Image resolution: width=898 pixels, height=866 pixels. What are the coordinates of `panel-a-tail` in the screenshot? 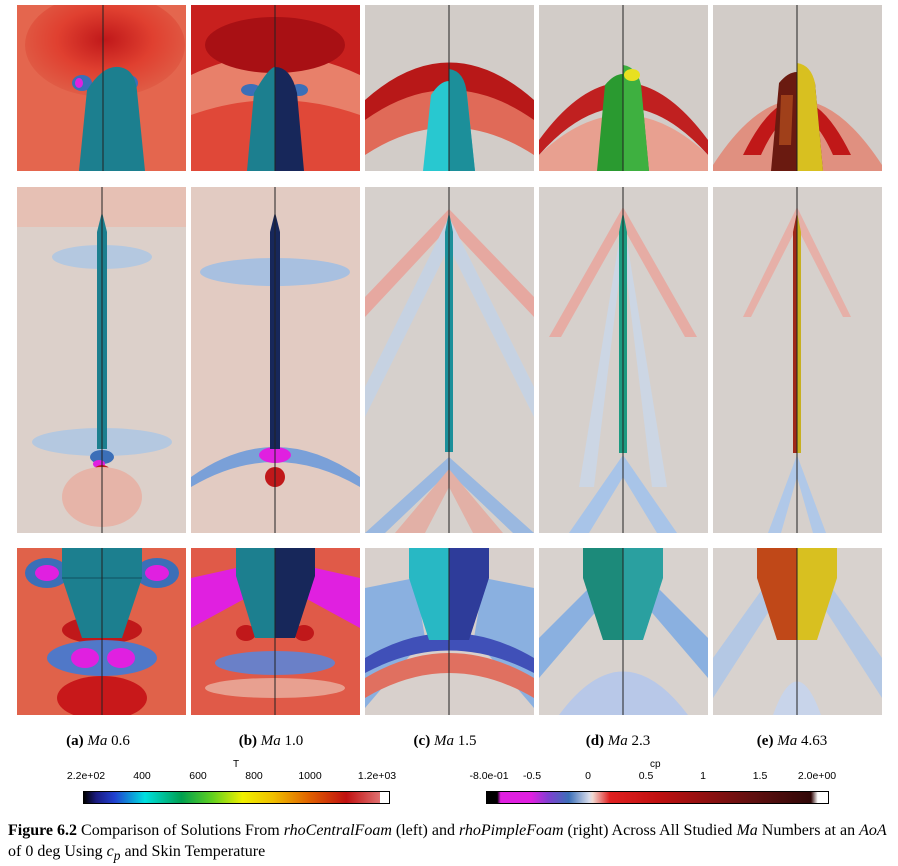 It's located at (101, 631).